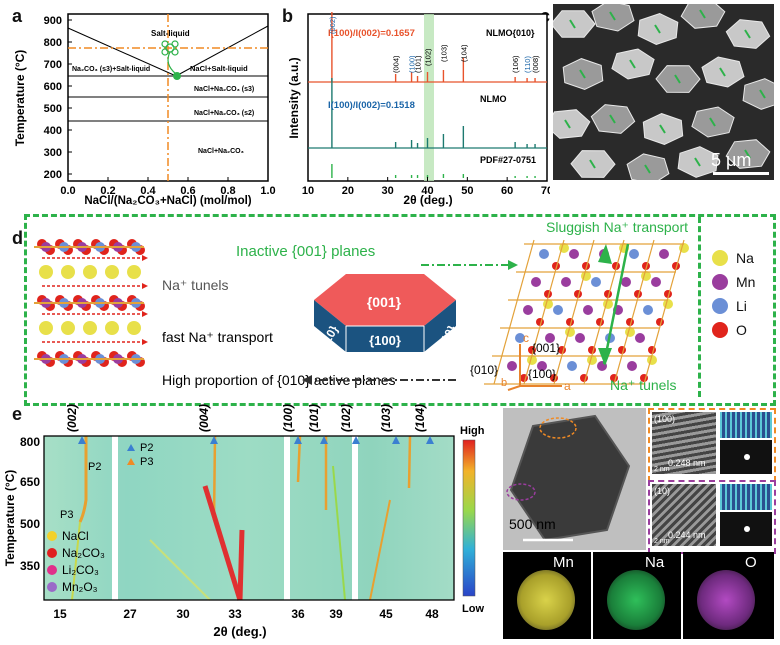 This screenshot has width=780, height=645. I want to click on tem-scale: 500 nm, so click(532, 524).